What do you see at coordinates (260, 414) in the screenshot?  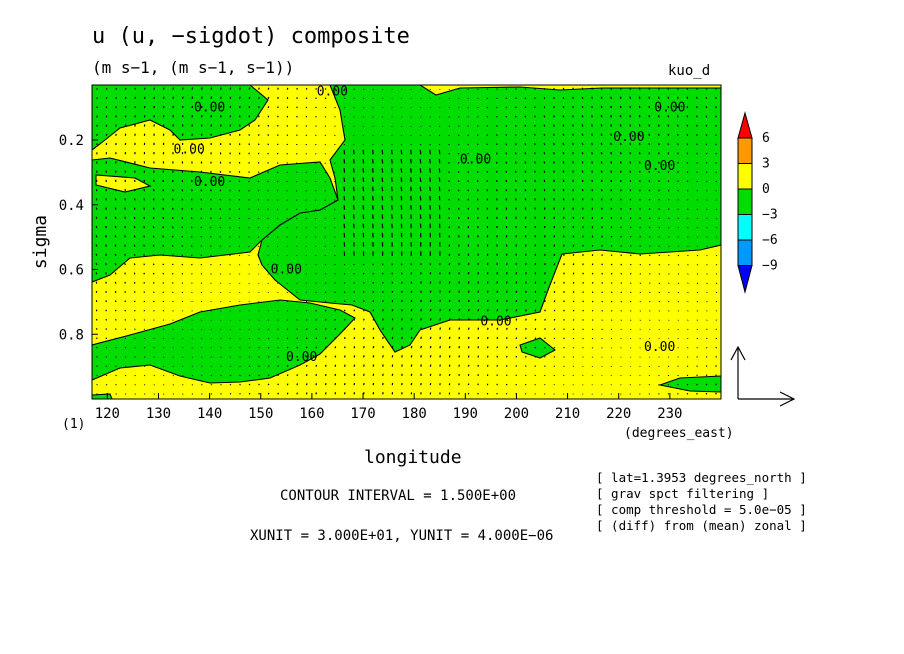 I see `x-tick-label: 150` at bounding box center [260, 414].